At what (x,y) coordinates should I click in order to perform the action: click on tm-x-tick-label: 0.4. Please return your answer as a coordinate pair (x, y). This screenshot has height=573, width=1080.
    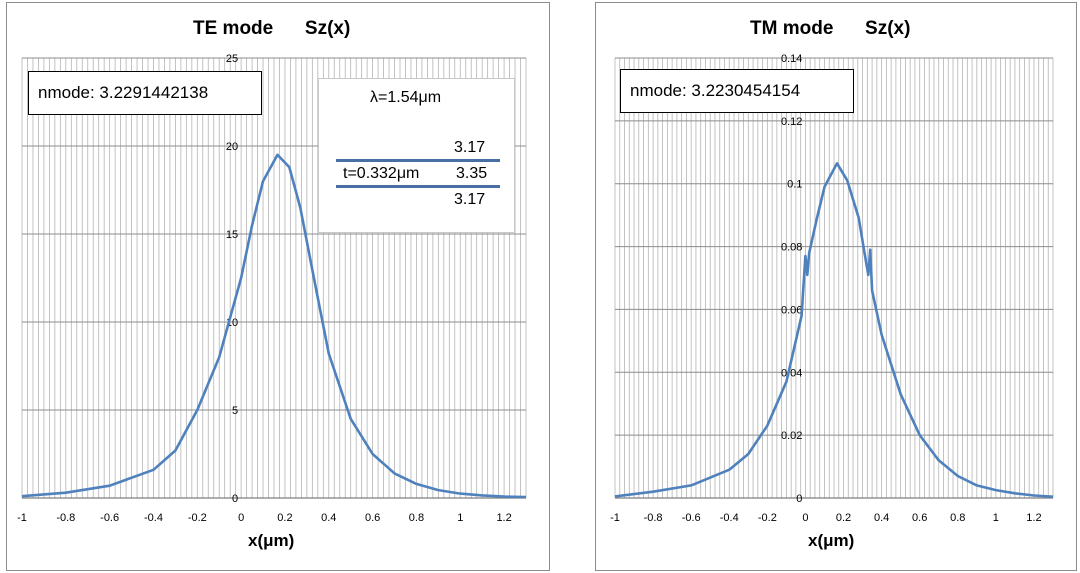
    Looking at the image, I should click on (881, 518).